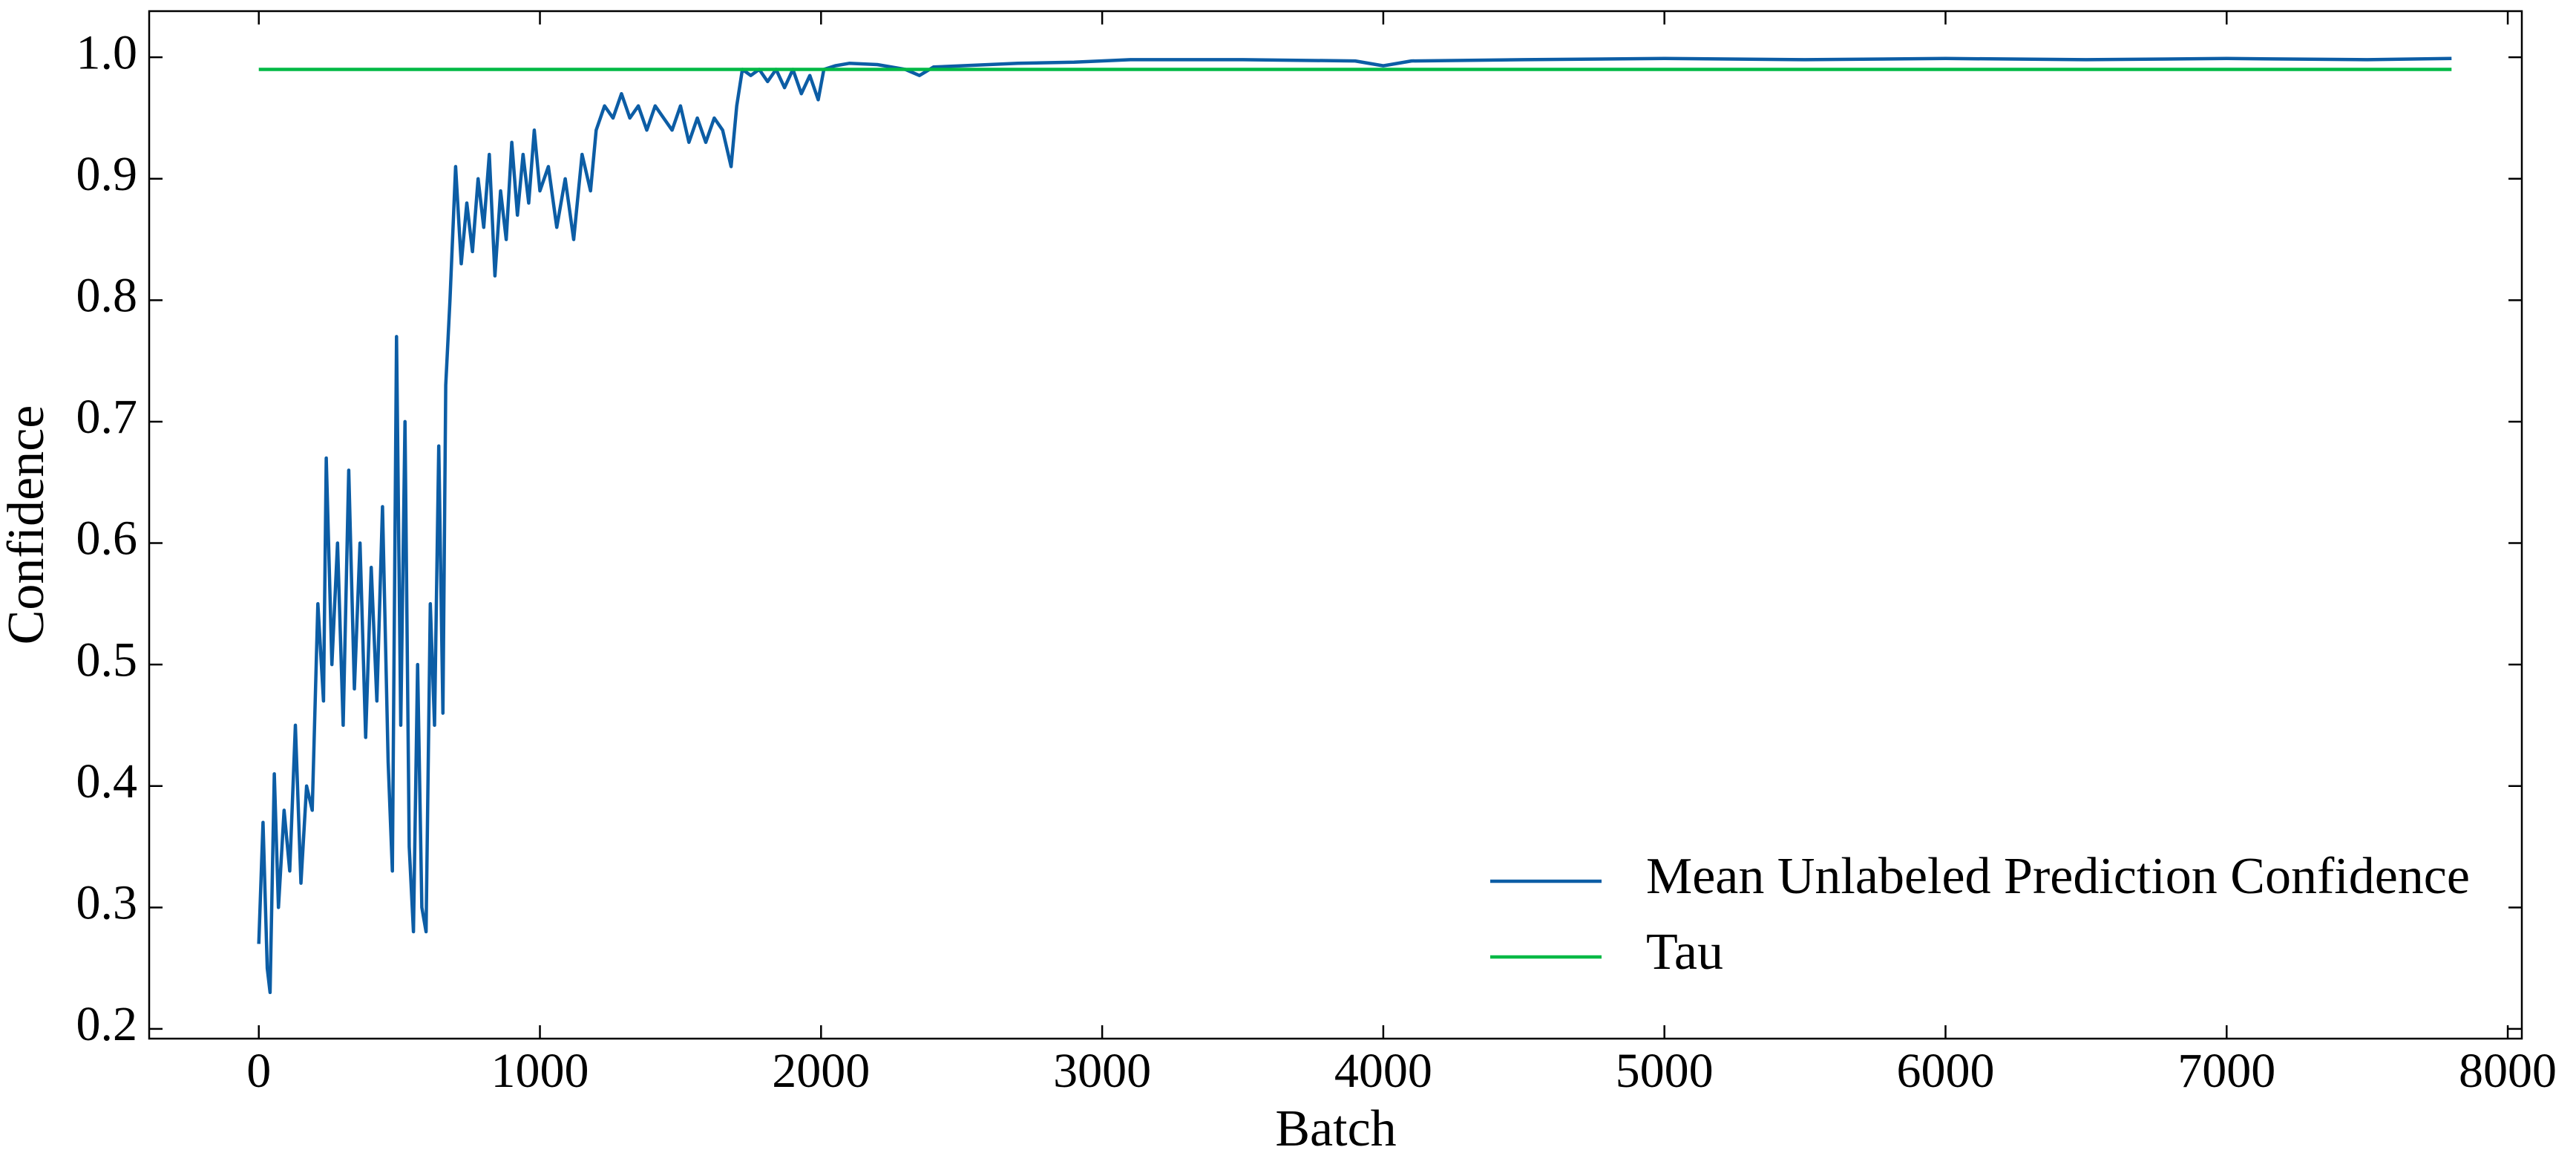 The width and height of the screenshot is (2576, 1173). Describe the element at coordinates (1685, 952) in the screenshot. I see `legend-label: Tau` at that location.